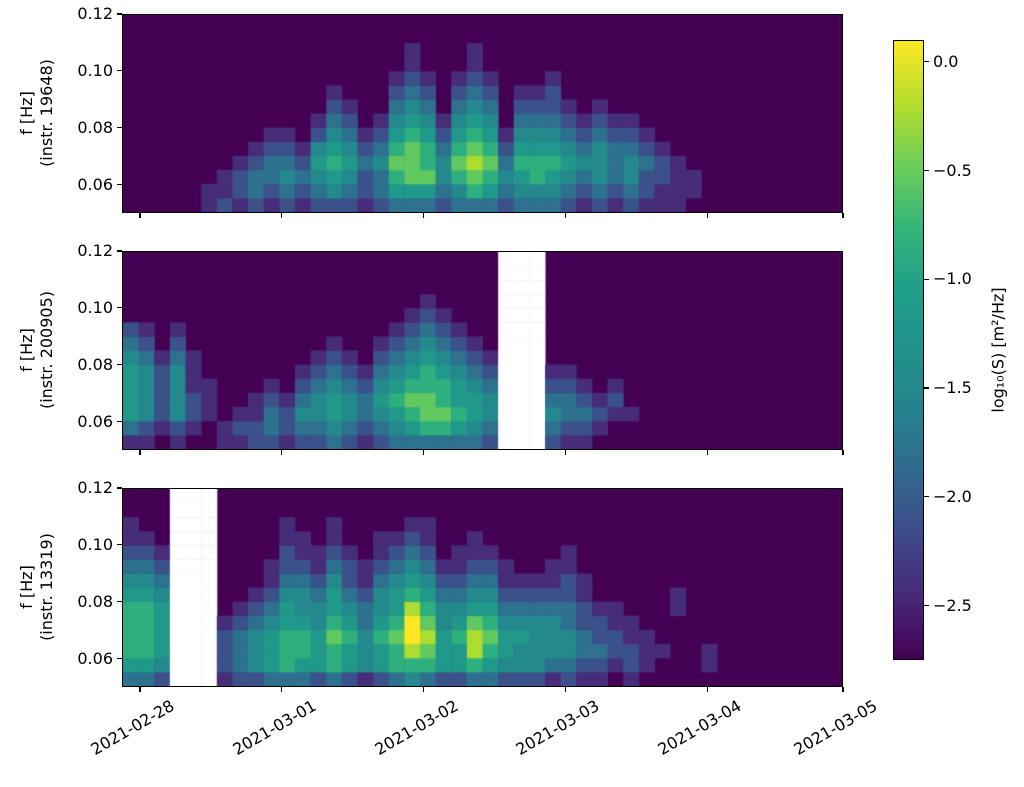 This screenshot has width=1024, height=787. What do you see at coordinates (952, 496) in the screenshot?
I see `colorbar-tick-label: −2.0` at bounding box center [952, 496].